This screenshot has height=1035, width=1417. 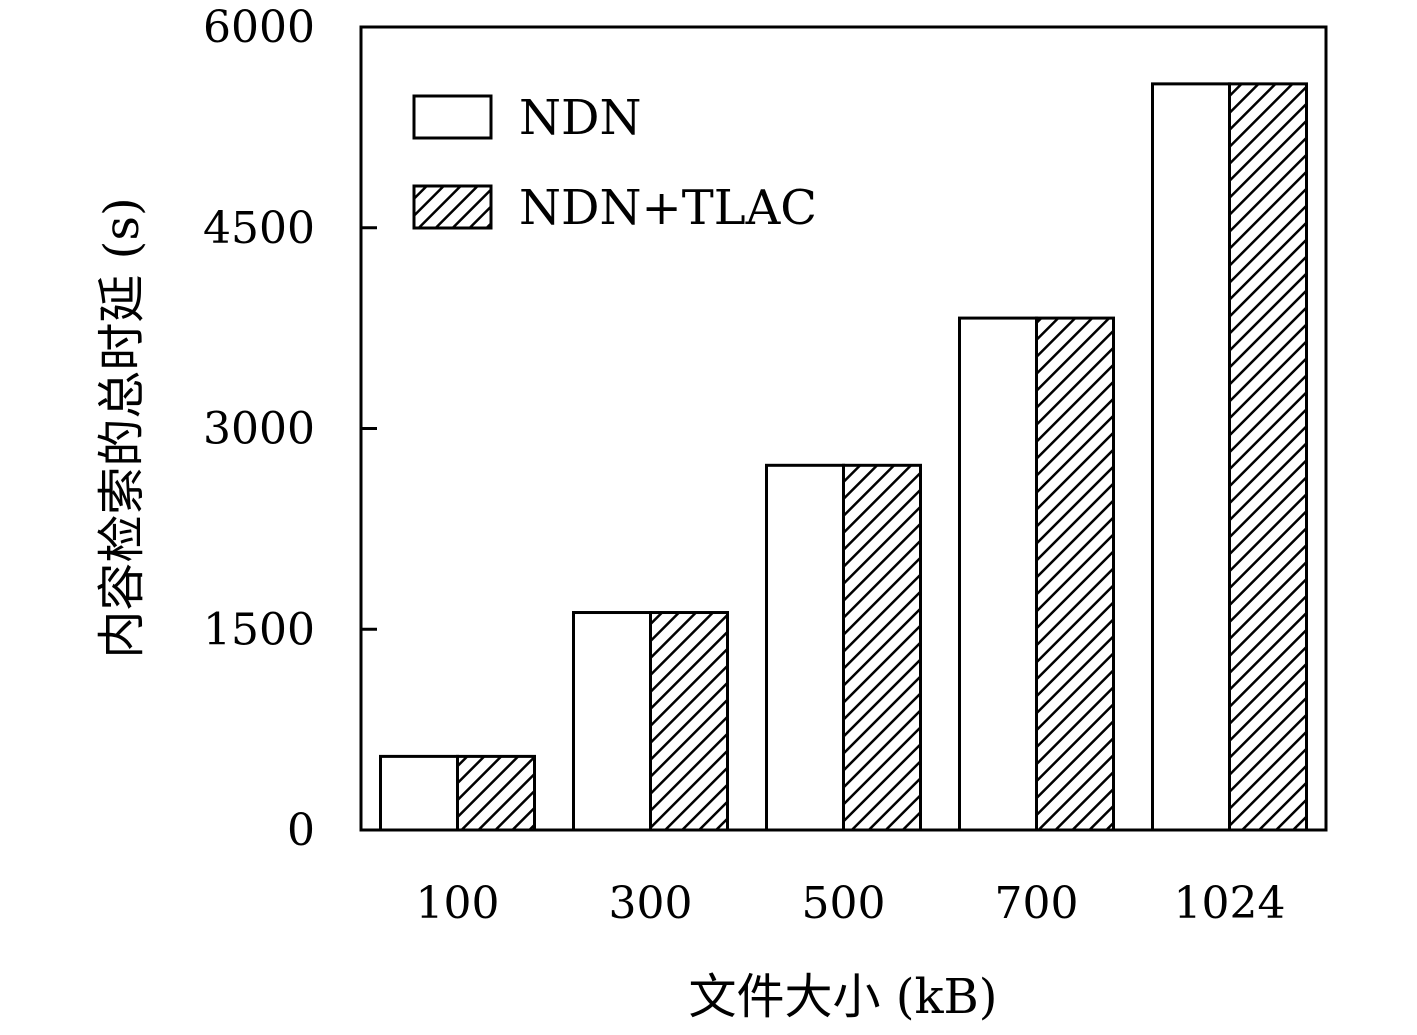 What do you see at coordinates (458, 903) in the screenshot?
I see `x-tick-label: 100` at bounding box center [458, 903].